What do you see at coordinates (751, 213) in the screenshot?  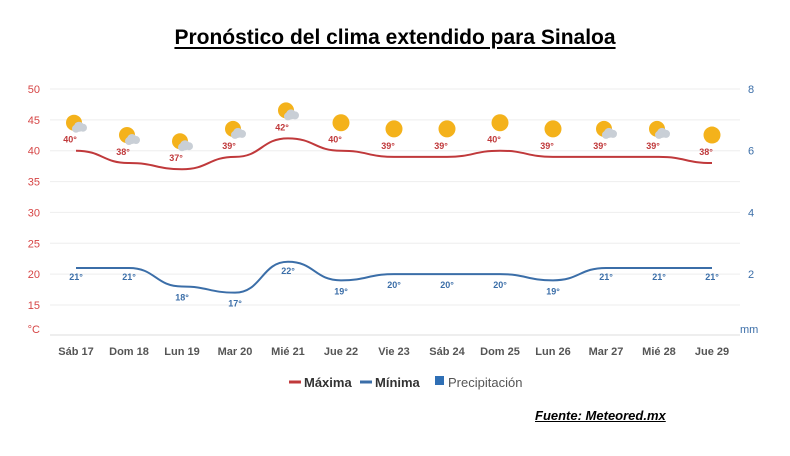 I see `y-tick-label-right: 4` at bounding box center [751, 213].